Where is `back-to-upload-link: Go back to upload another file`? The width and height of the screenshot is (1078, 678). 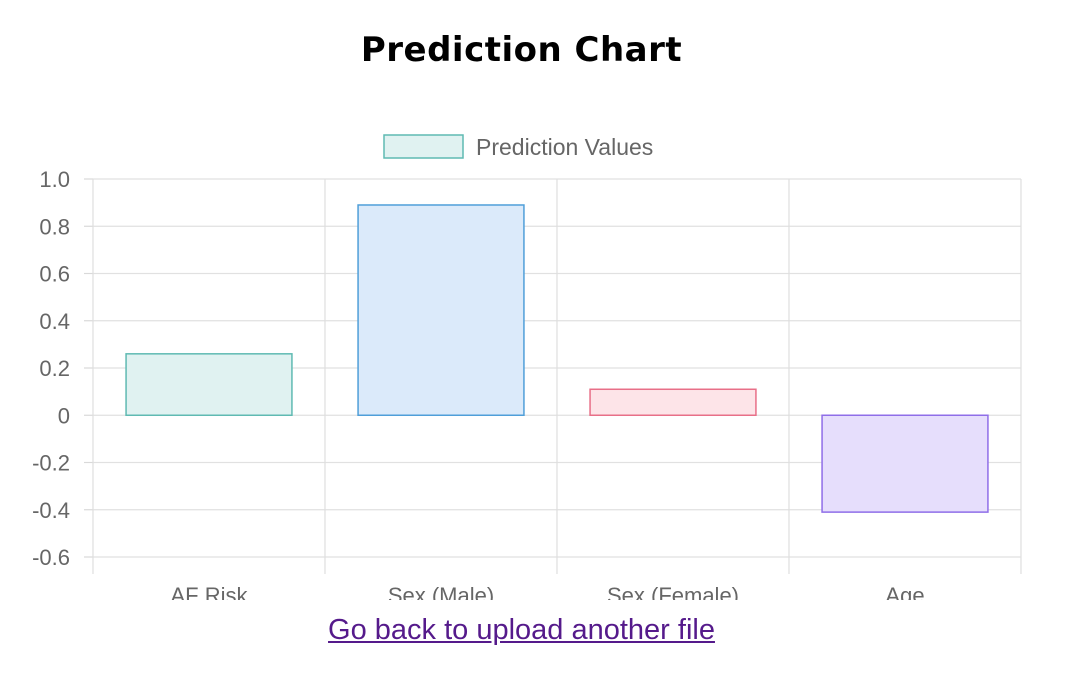 back-to-upload-link: Go back to upload another file is located at coordinates (521, 630).